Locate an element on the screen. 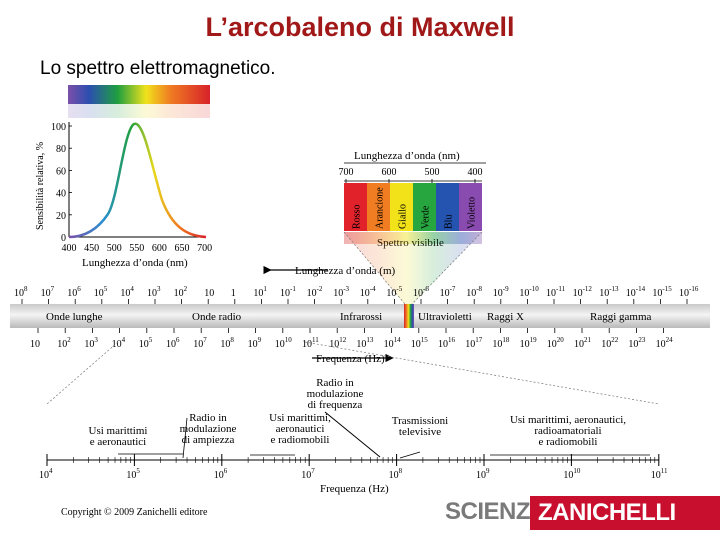 The width and height of the screenshot is (720, 540). radio-tick-label: 10⁶ is located at coordinates (221, 474).